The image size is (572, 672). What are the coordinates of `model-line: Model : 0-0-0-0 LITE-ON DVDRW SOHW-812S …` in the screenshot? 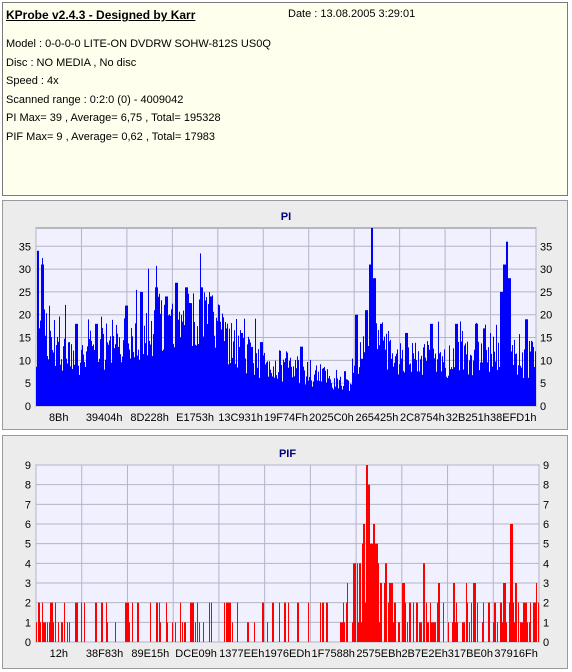 It's located at (138, 44).